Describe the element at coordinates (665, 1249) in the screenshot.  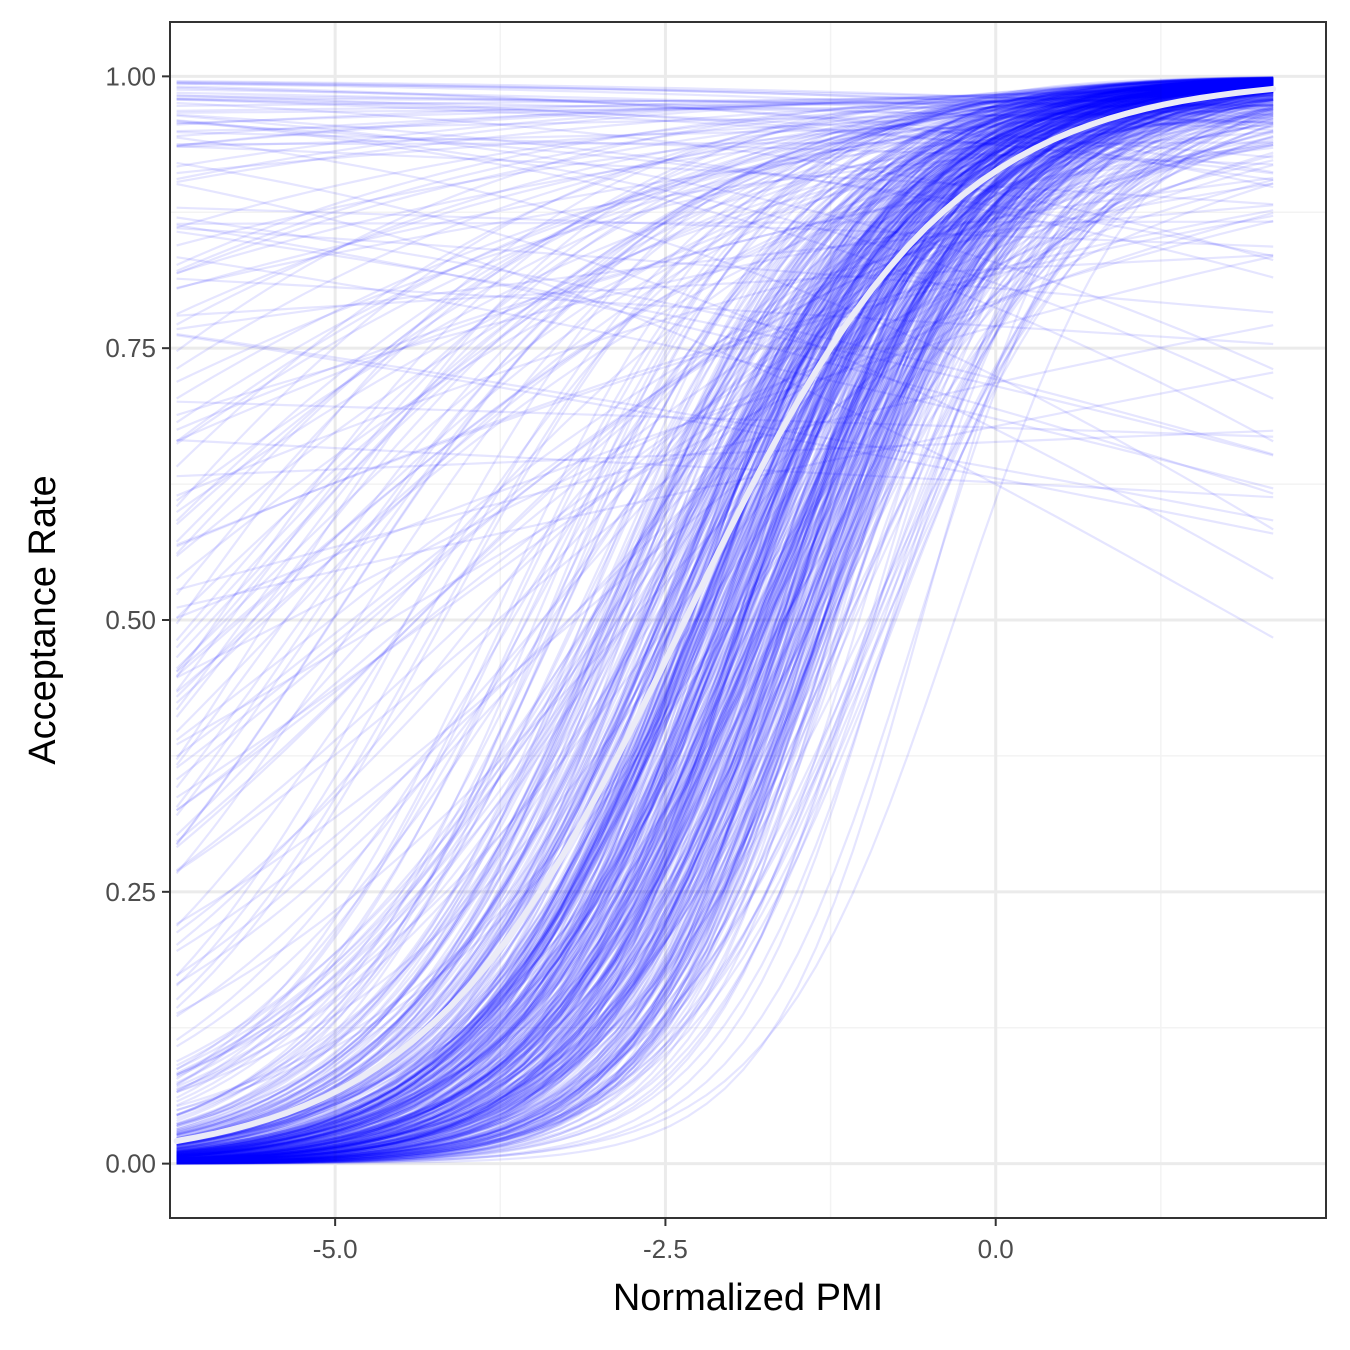
I see `x-tick-label: -2.5` at that location.